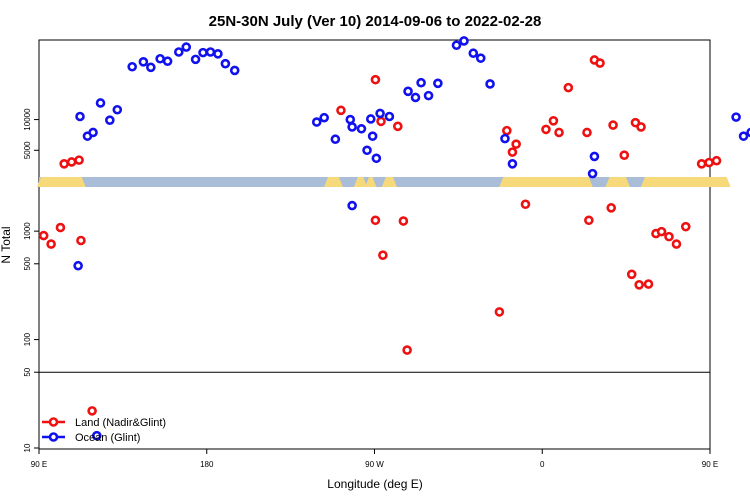 This screenshot has width=750, height=500. What do you see at coordinates (27, 119) in the screenshot?
I see `y-tick-label-upper: 10000` at bounding box center [27, 119].